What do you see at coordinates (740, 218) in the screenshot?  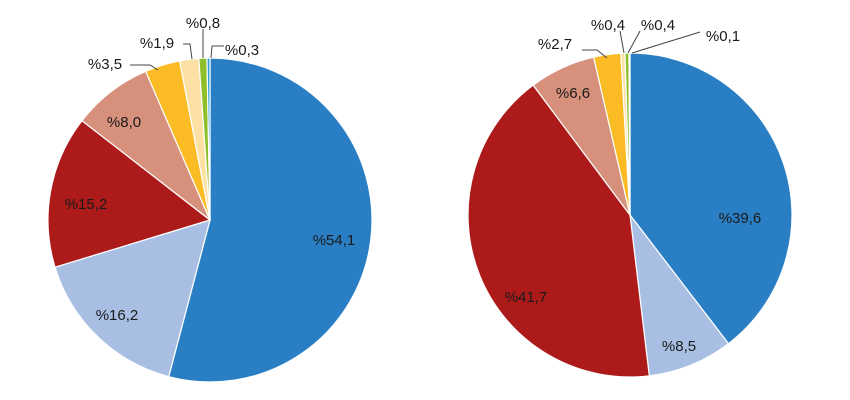 I see `data-label-1: %39,6` at bounding box center [740, 218].